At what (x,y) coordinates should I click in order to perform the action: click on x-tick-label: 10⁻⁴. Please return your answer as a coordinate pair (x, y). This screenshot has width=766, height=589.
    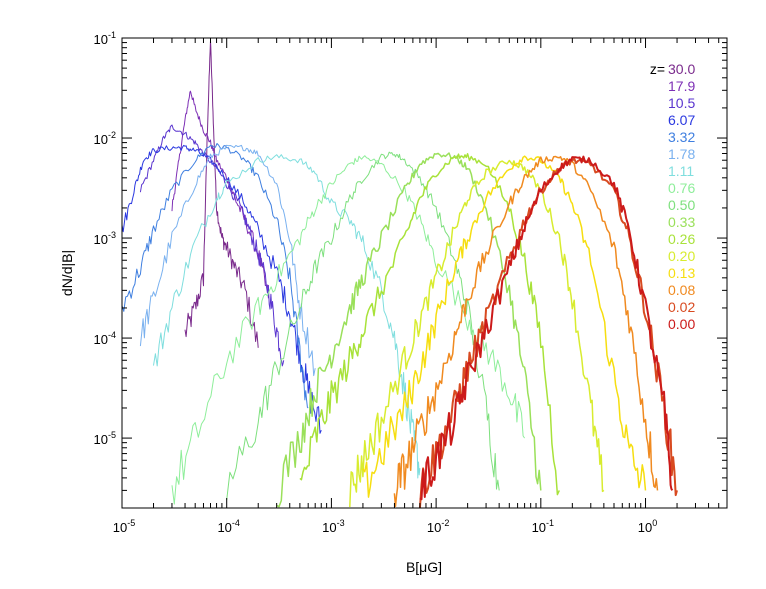
    Looking at the image, I should click on (228, 526).